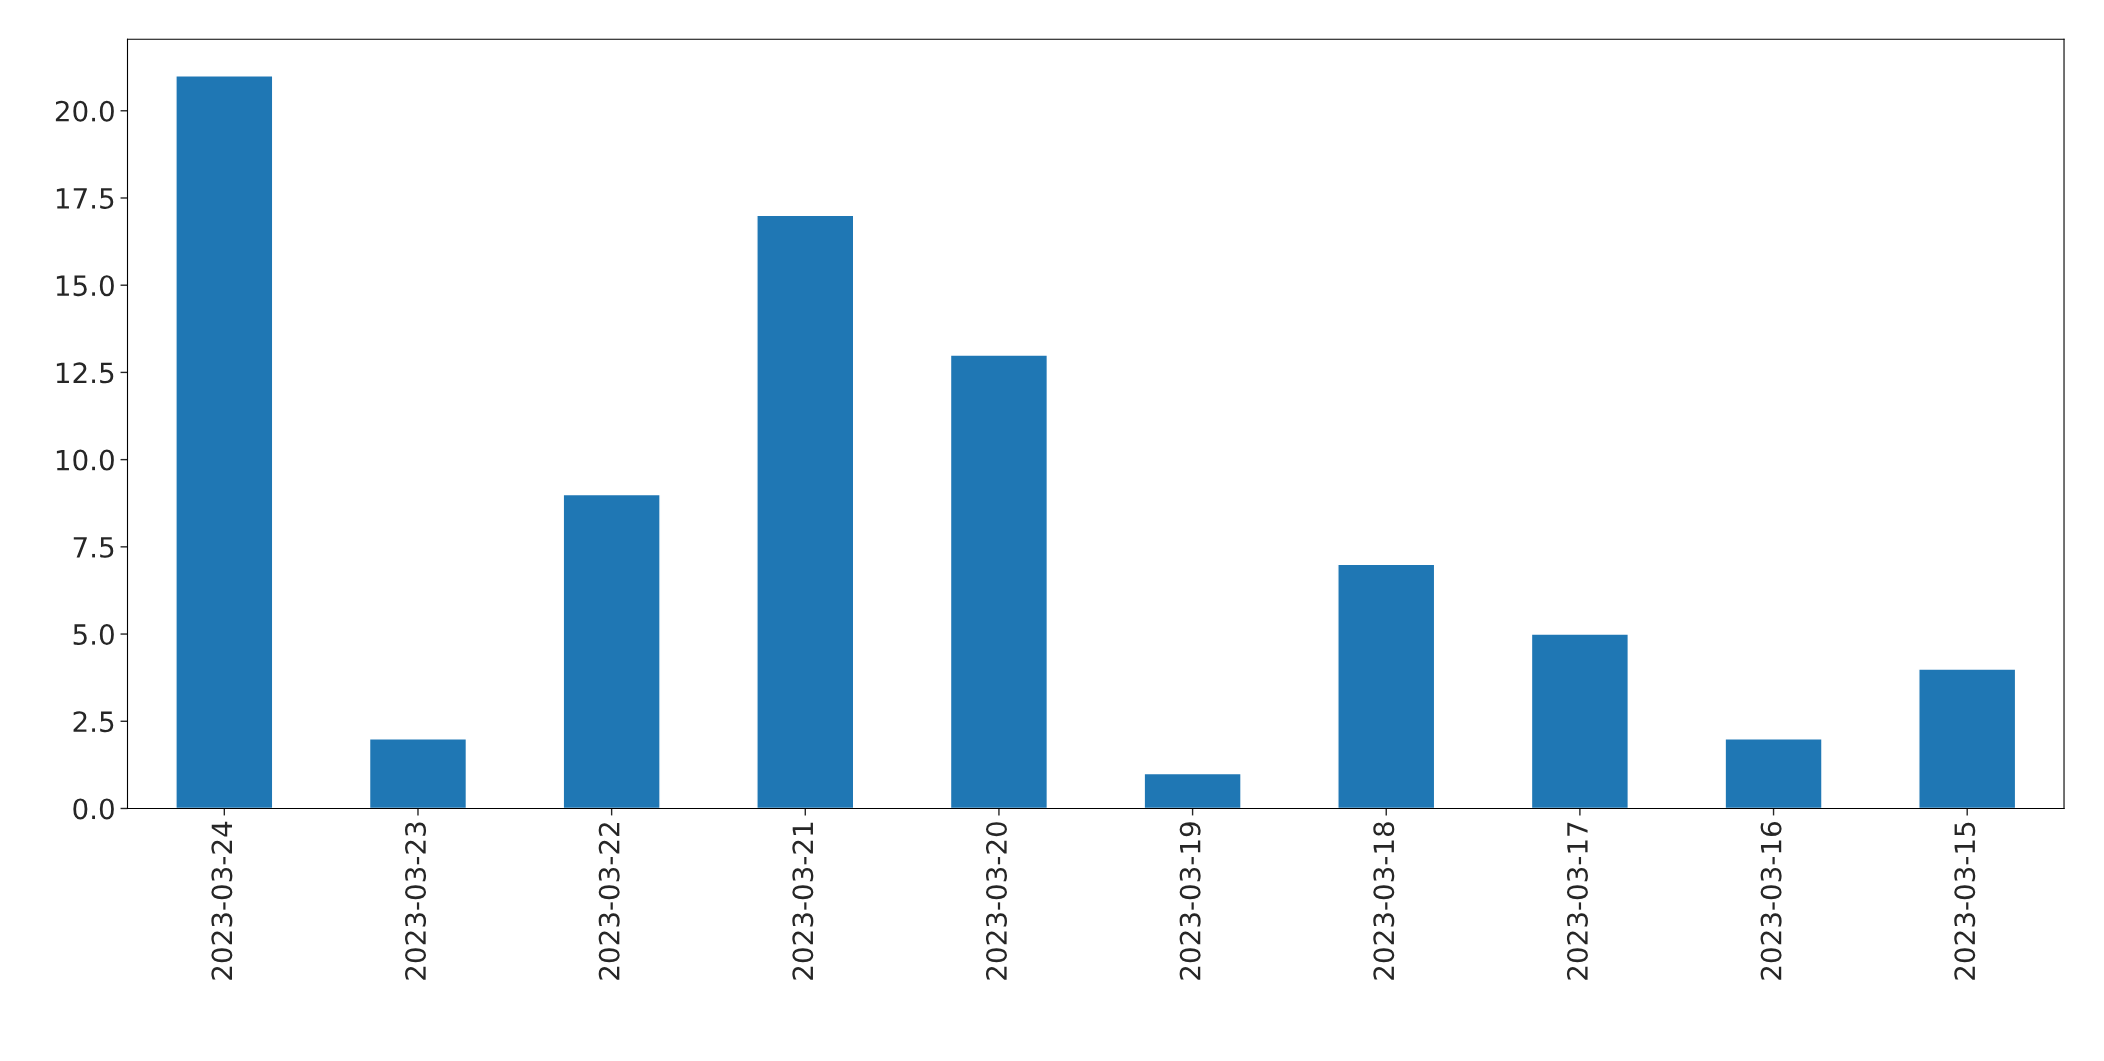 The image size is (2104, 1061). Describe the element at coordinates (1190, 901) in the screenshot. I see `x-tick-label: 2023-03-19` at that location.